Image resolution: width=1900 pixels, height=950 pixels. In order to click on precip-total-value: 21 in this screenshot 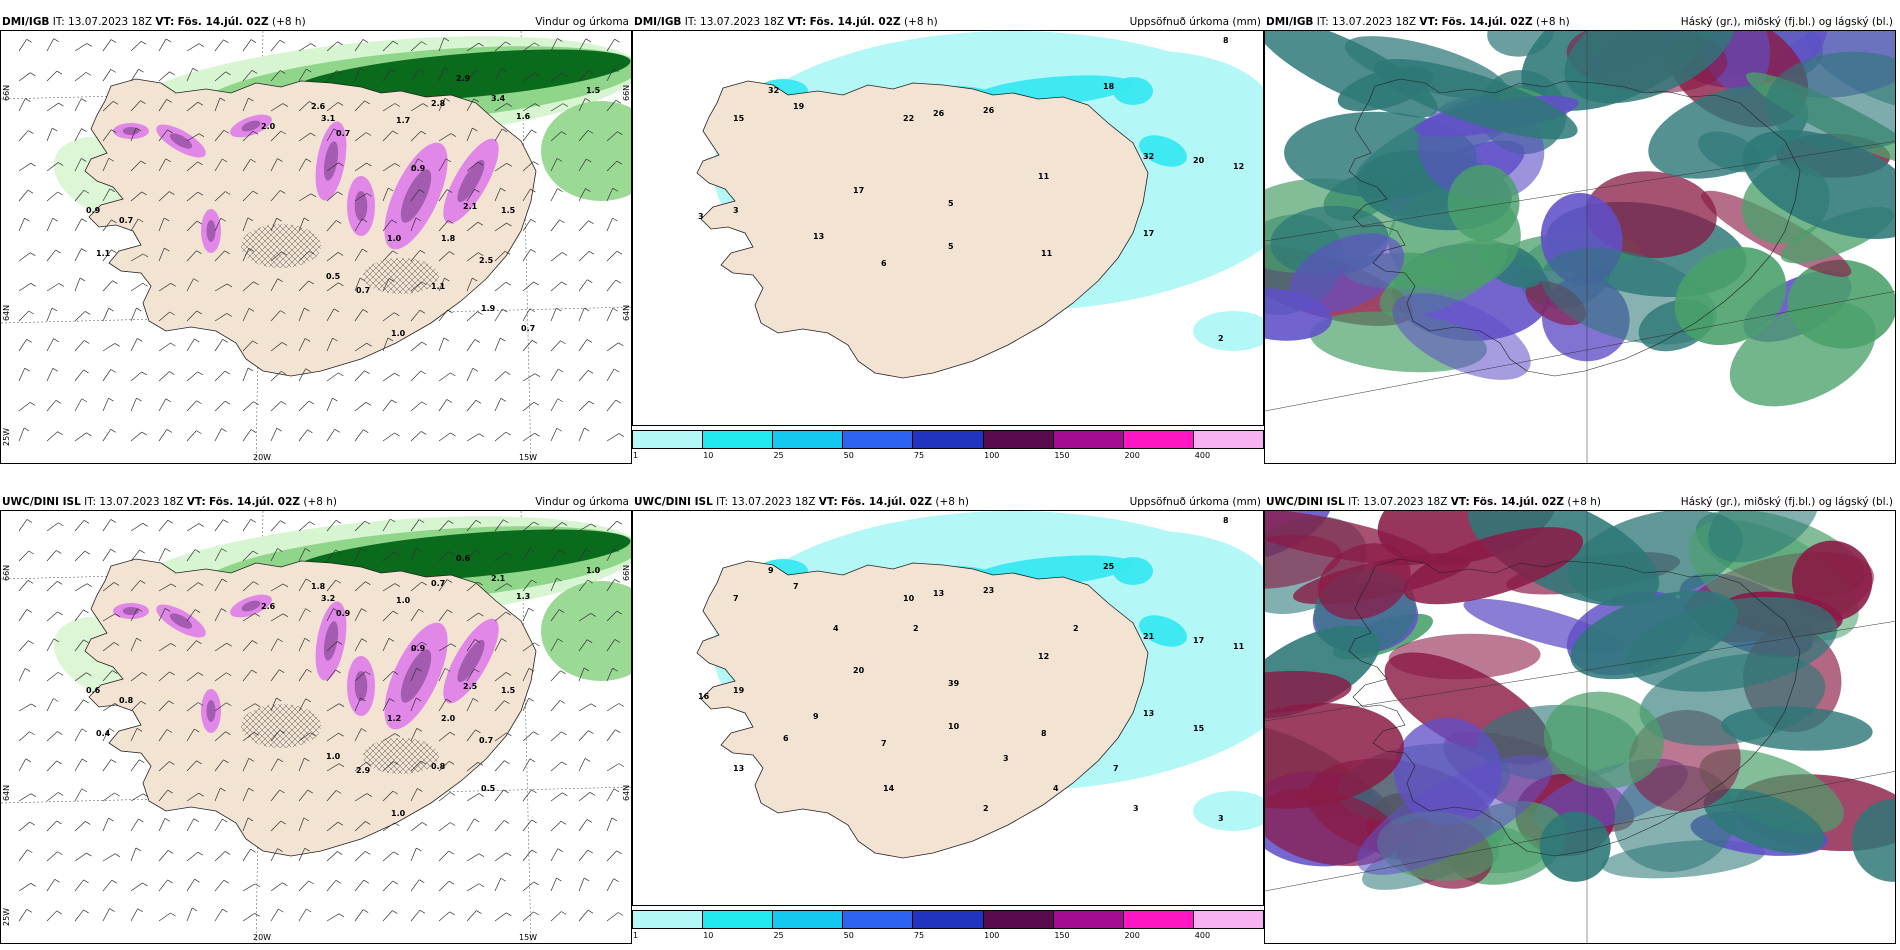, I will do `click(1149, 636)`.